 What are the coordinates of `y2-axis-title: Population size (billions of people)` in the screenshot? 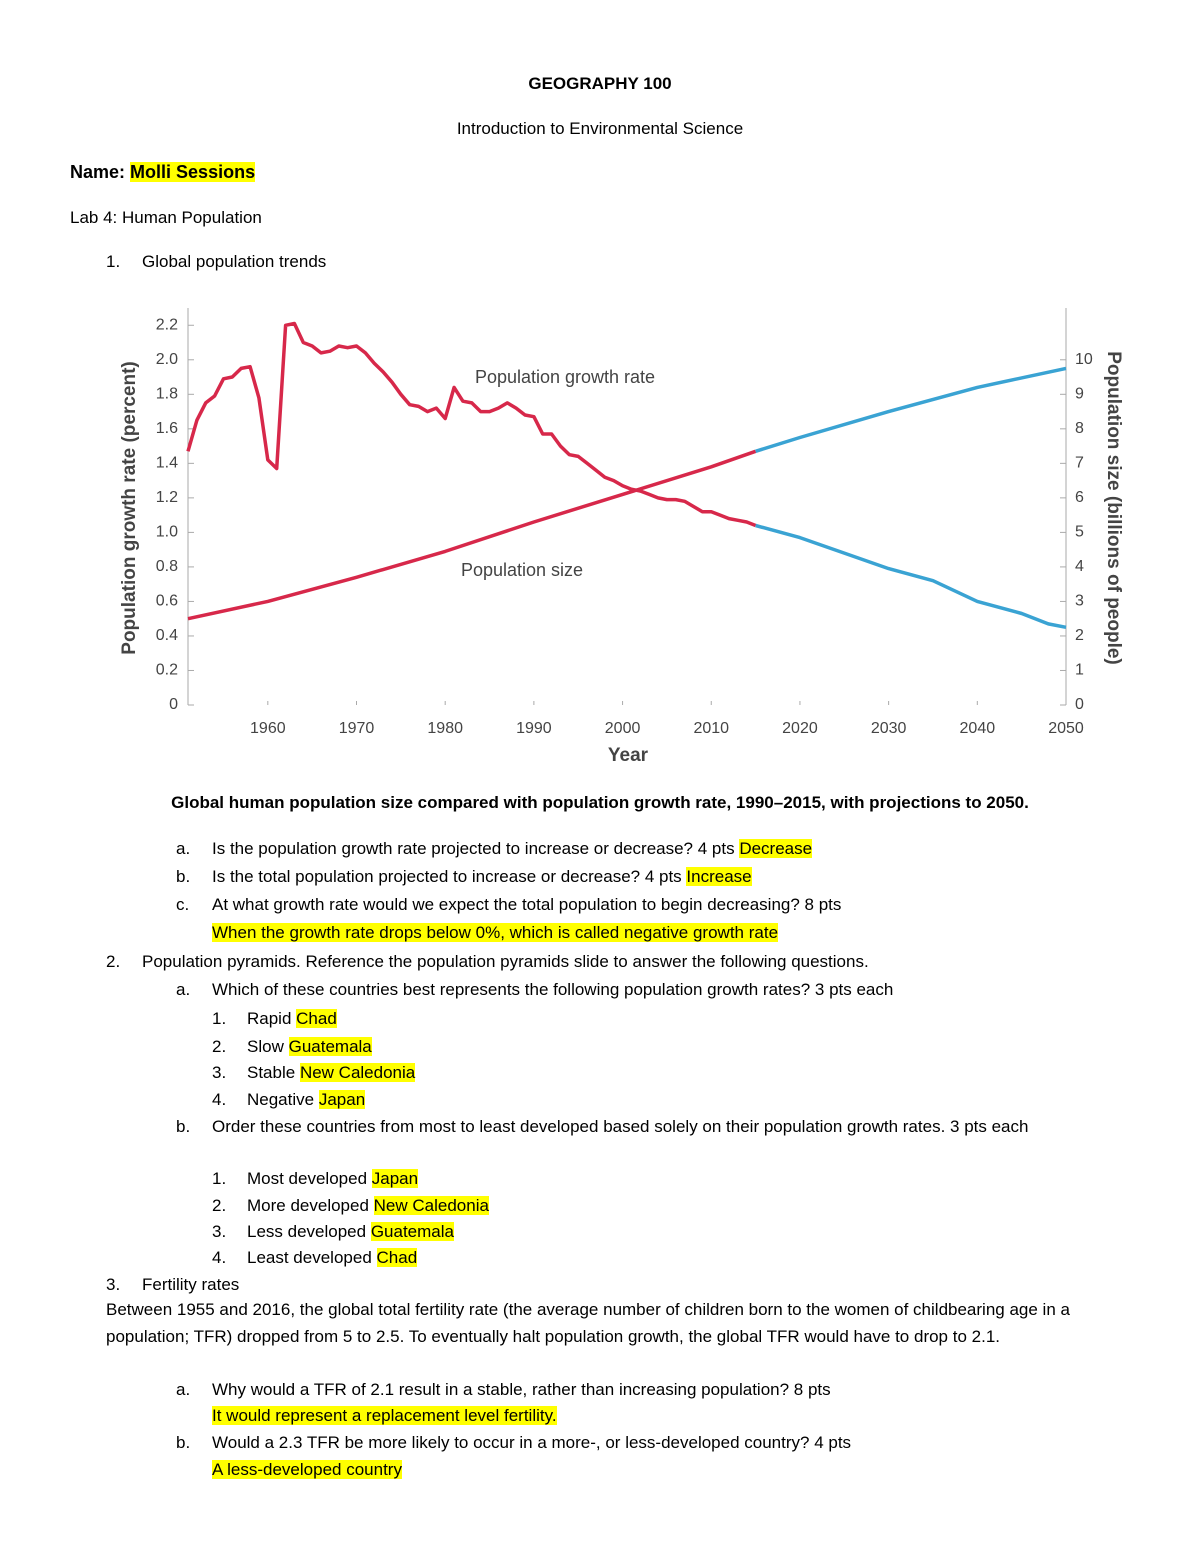 It's located at (1113, 508).